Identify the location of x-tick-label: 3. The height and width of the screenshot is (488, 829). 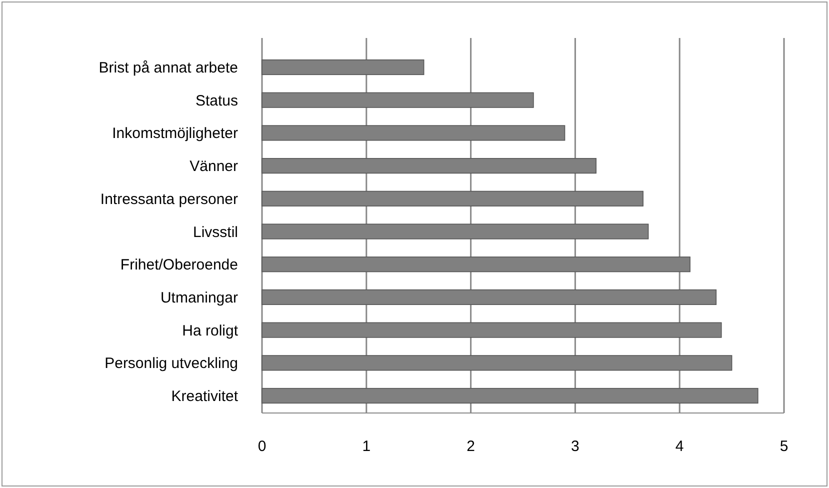
(575, 446).